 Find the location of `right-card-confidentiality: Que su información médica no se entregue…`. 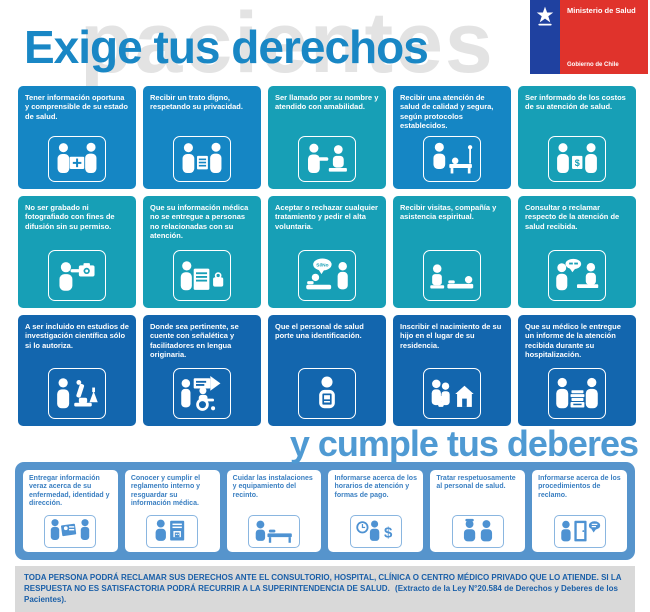

right-card-confidentiality: Que su información médica no se entregue… is located at coordinates (202, 252).